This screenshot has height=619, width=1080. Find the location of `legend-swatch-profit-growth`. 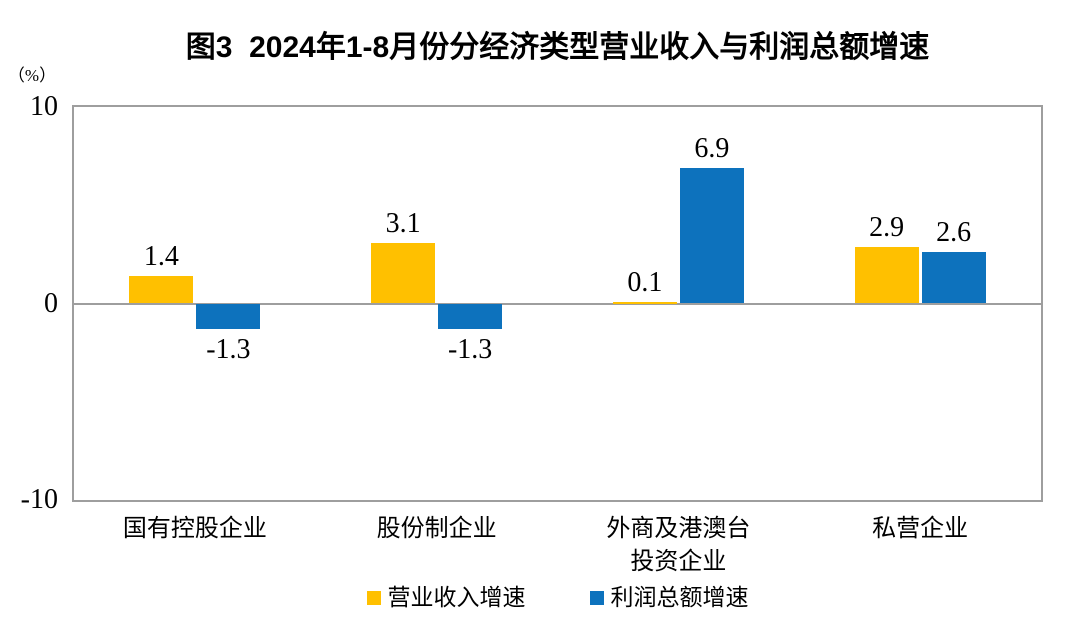

legend-swatch-profit-growth is located at coordinates (596, 598).